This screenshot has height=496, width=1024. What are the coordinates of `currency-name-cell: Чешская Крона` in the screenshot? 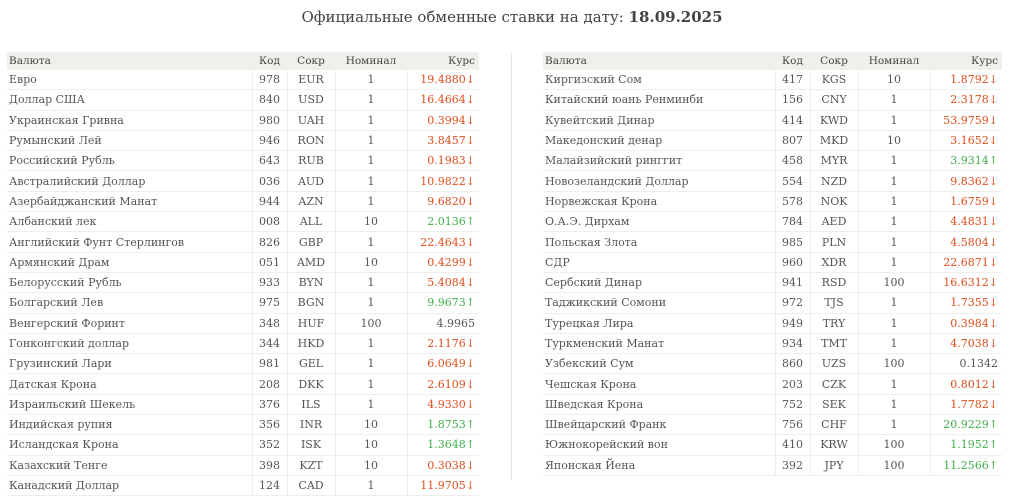 It's located at (659, 384).